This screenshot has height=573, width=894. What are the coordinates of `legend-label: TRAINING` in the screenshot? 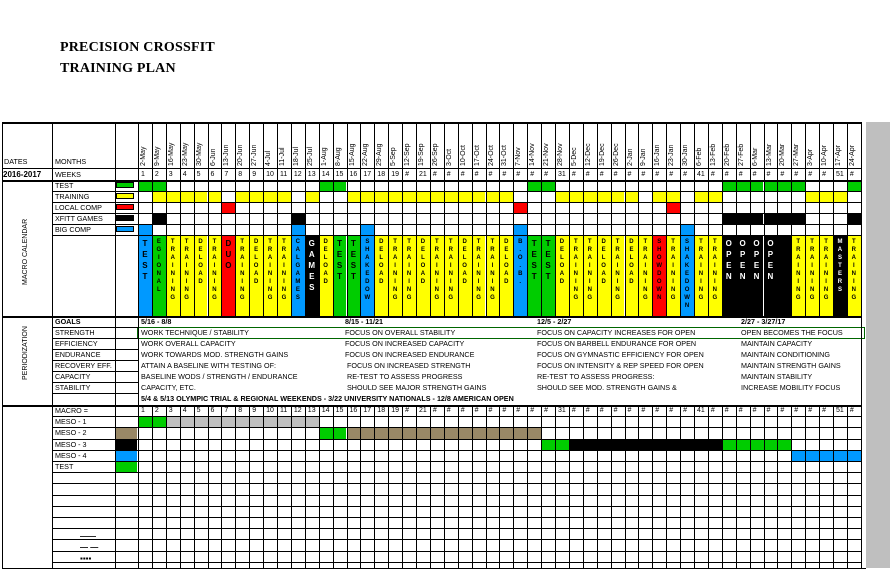 It's located at (72, 196).